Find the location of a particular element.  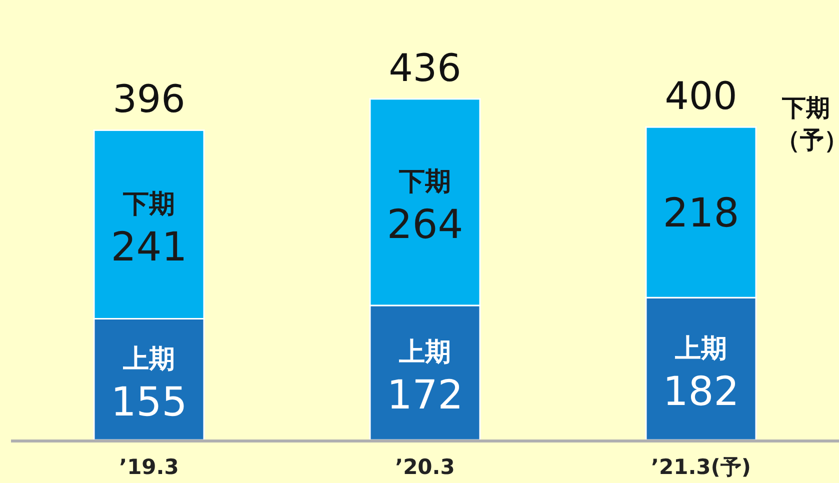

total: 400 is located at coordinates (701, 96).